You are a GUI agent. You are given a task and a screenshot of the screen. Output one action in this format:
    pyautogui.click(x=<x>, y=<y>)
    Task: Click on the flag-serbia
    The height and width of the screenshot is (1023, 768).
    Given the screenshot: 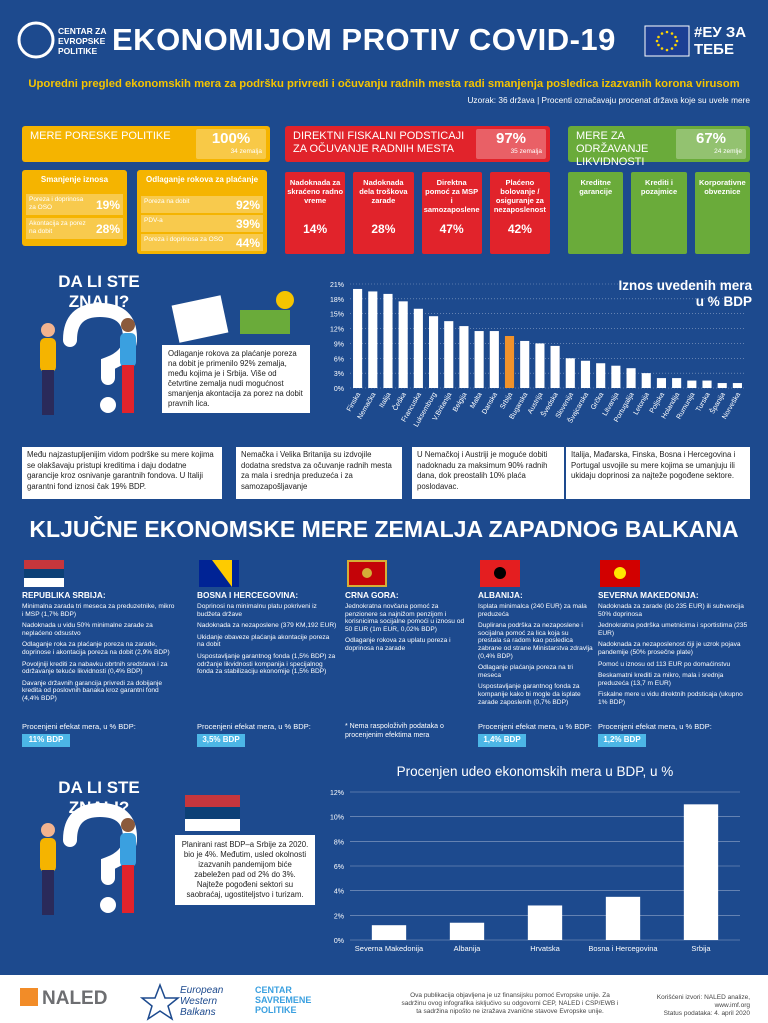 What is the action you would take?
    pyautogui.click(x=44, y=573)
    